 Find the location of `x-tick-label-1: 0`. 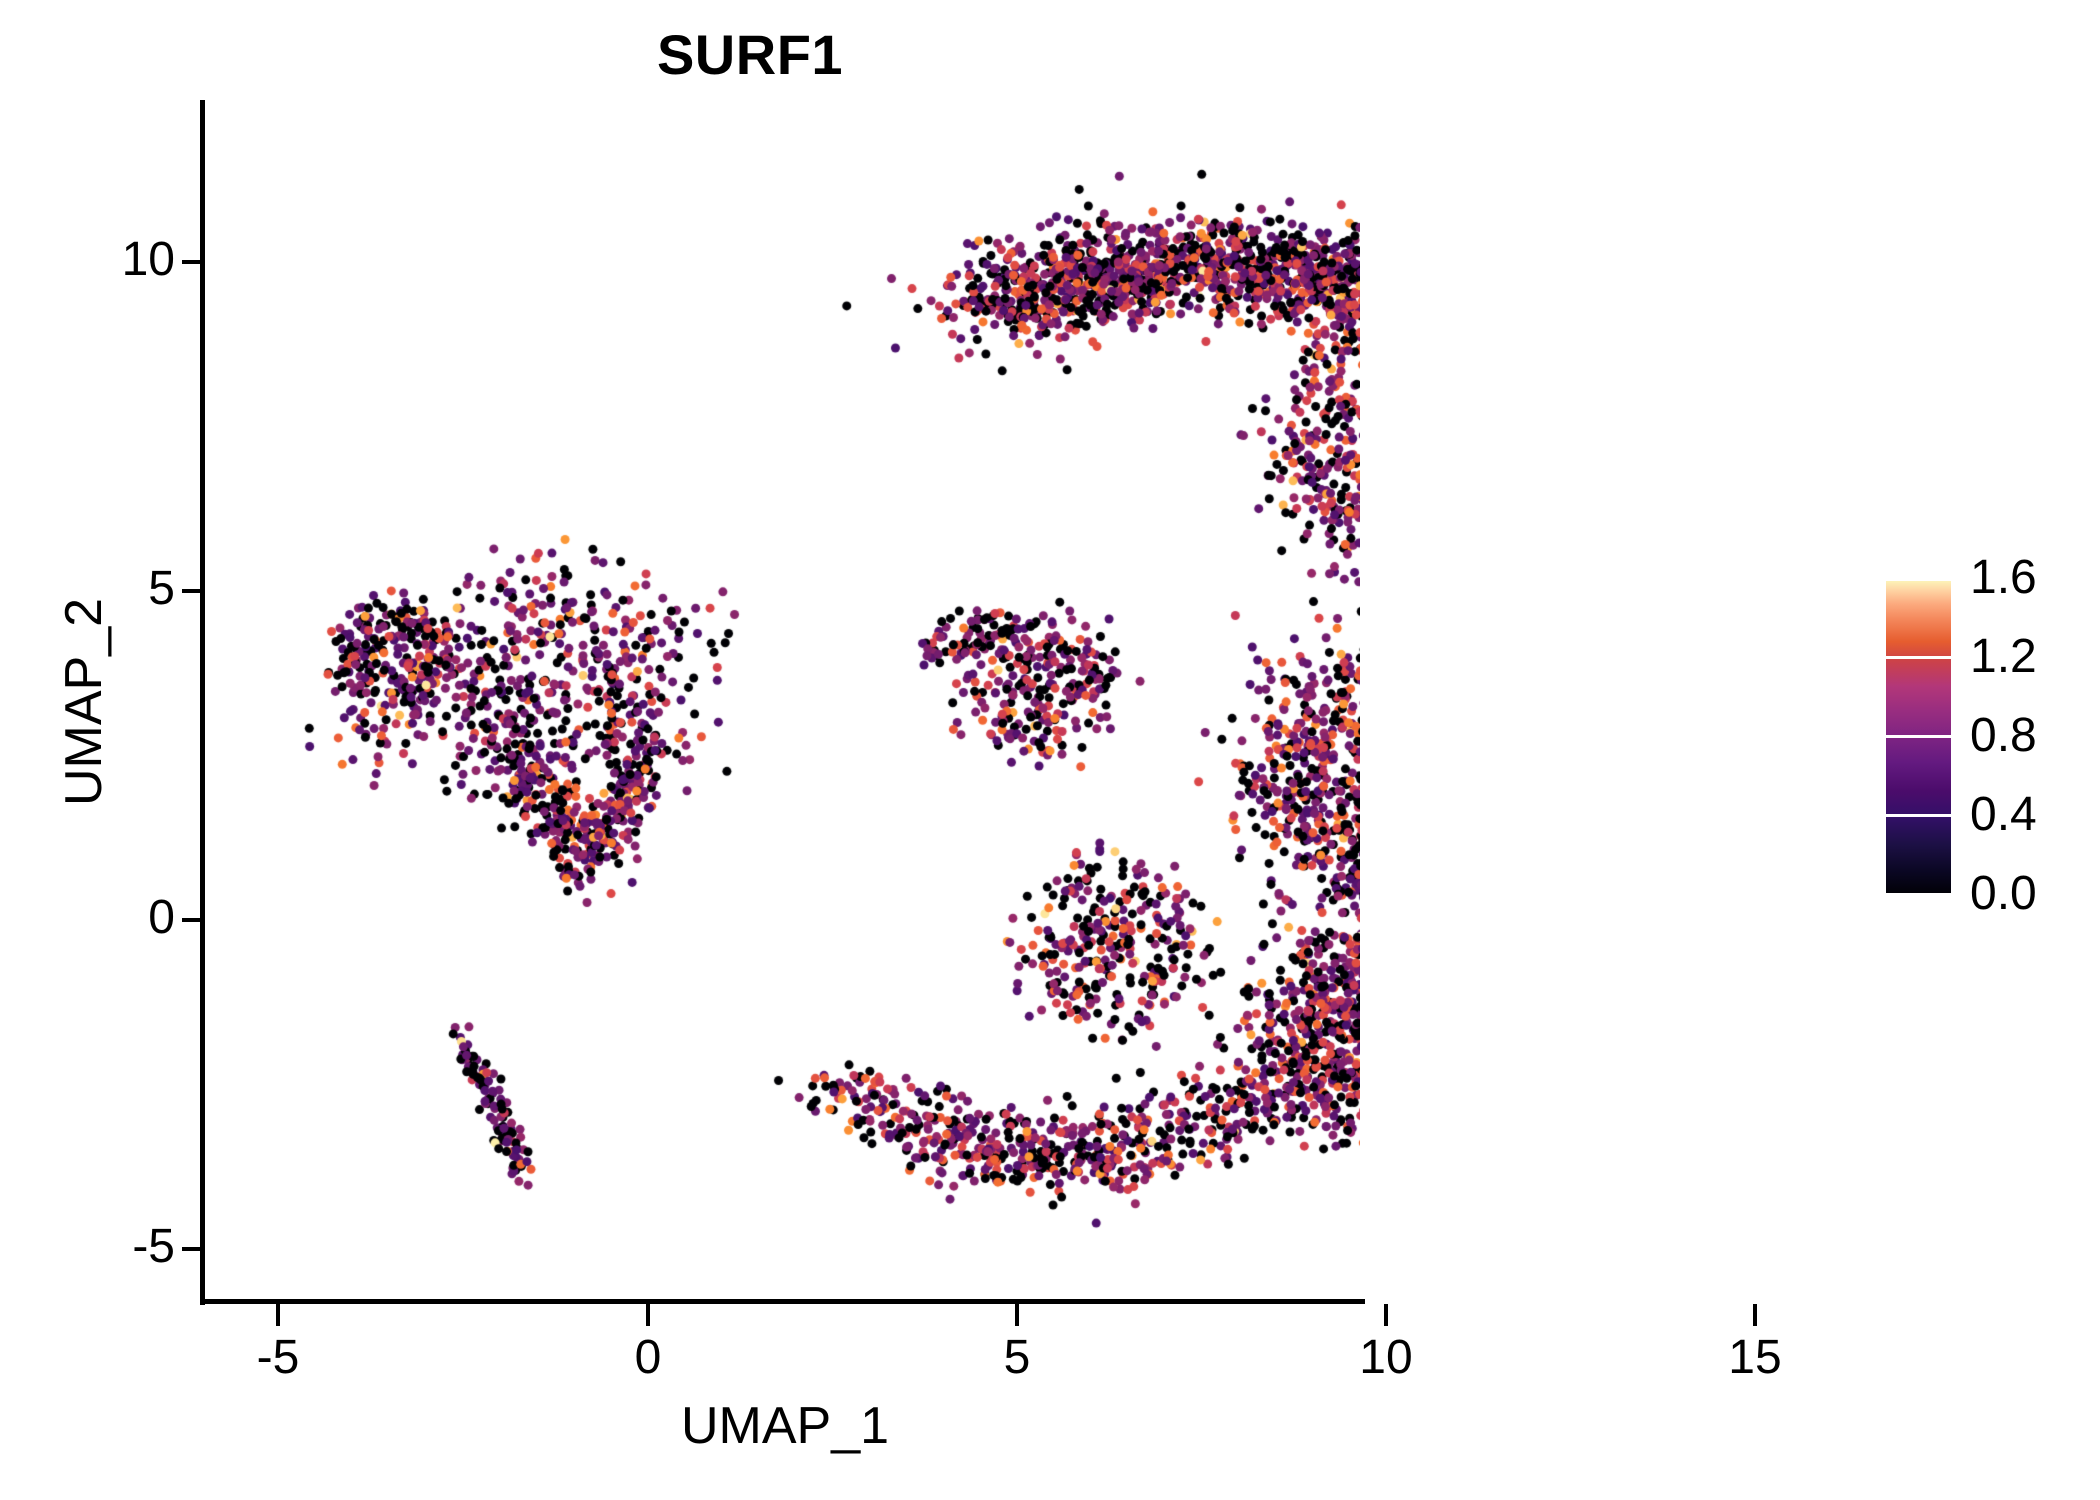

x-tick-label-1: 0 is located at coordinates (648, 1357).